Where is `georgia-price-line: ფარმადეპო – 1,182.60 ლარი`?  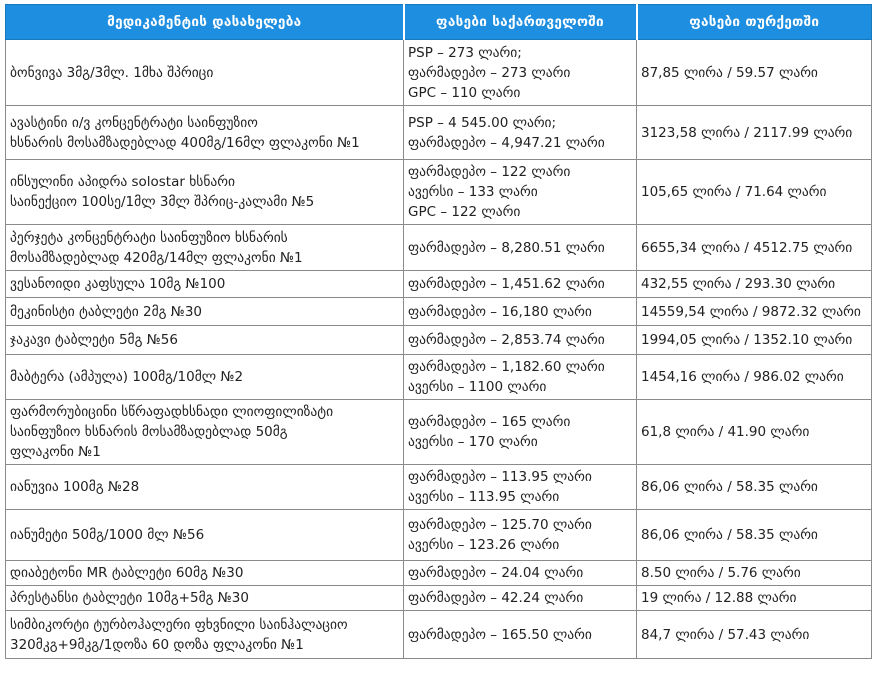
georgia-price-line: ფარმადეპო – 1,182.60 ლარი is located at coordinates (506, 367).